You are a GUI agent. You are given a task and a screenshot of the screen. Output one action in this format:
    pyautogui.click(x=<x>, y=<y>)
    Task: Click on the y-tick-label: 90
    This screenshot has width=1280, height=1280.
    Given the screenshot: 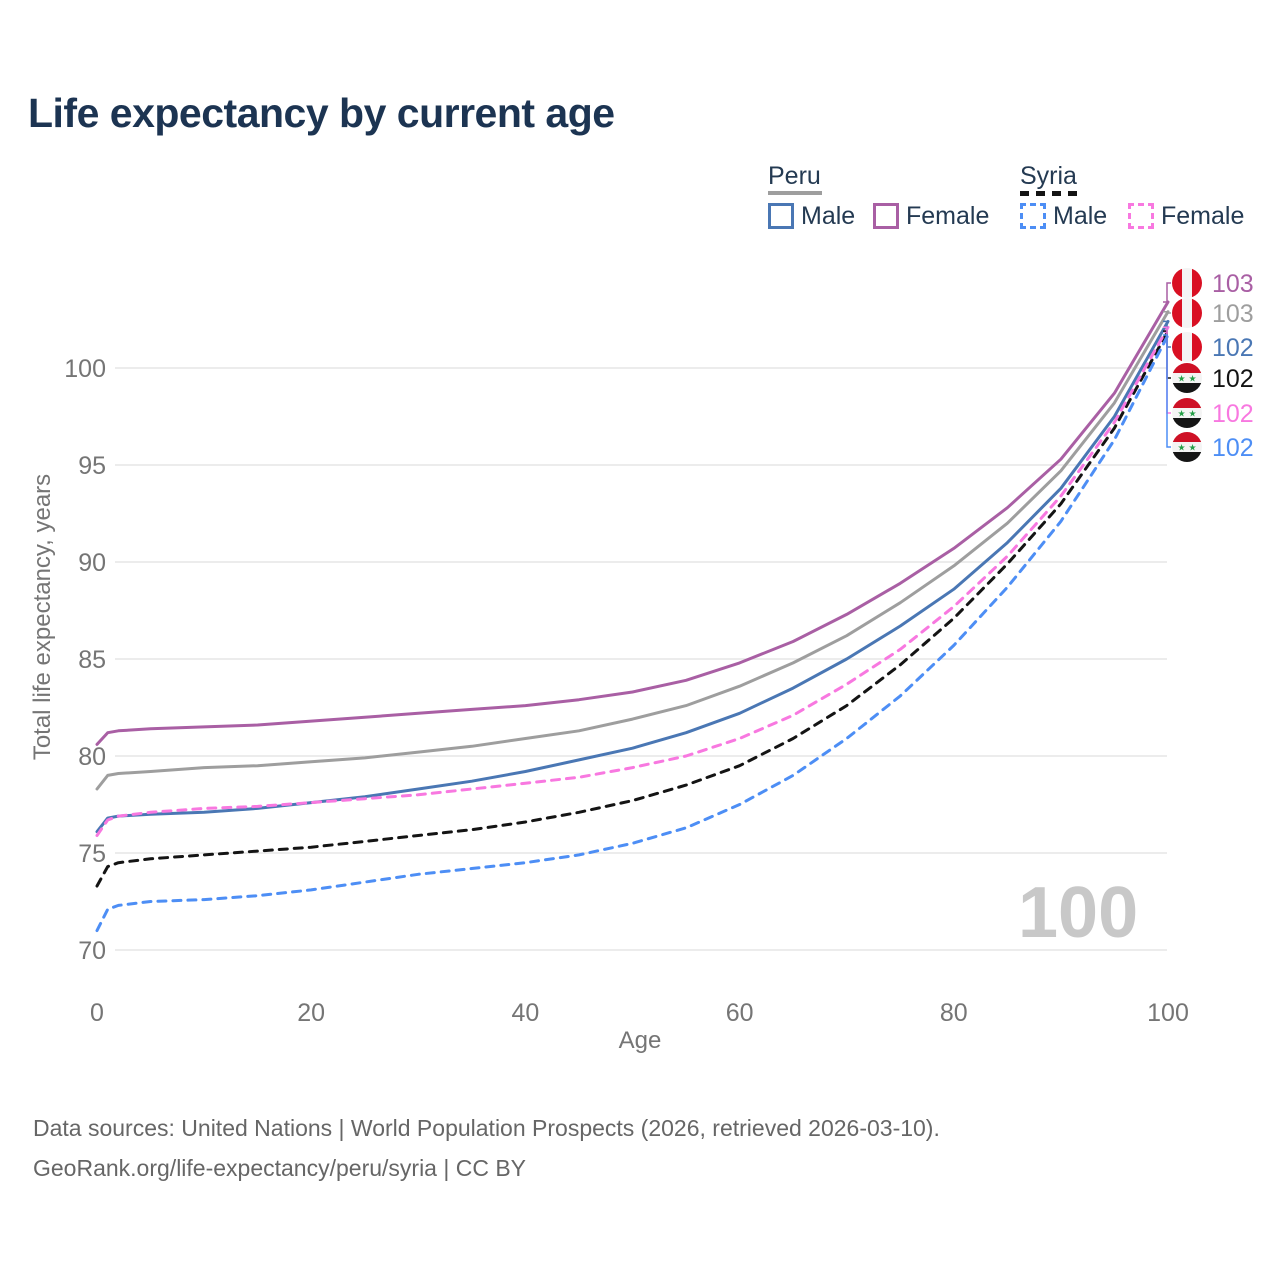 What is the action you would take?
    pyautogui.click(x=92, y=563)
    